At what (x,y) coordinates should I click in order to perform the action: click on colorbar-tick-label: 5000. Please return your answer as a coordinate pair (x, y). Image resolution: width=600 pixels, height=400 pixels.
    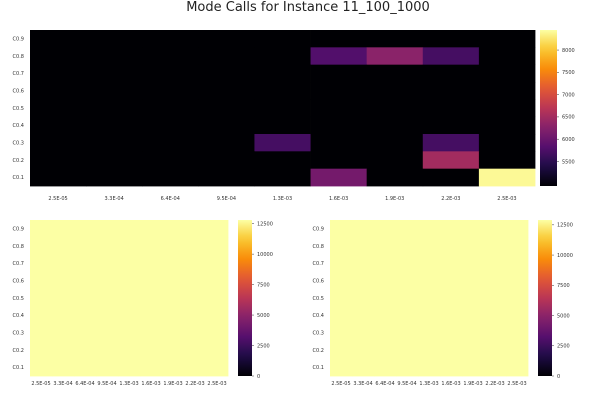
    Looking at the image, I should click on (263, 316).